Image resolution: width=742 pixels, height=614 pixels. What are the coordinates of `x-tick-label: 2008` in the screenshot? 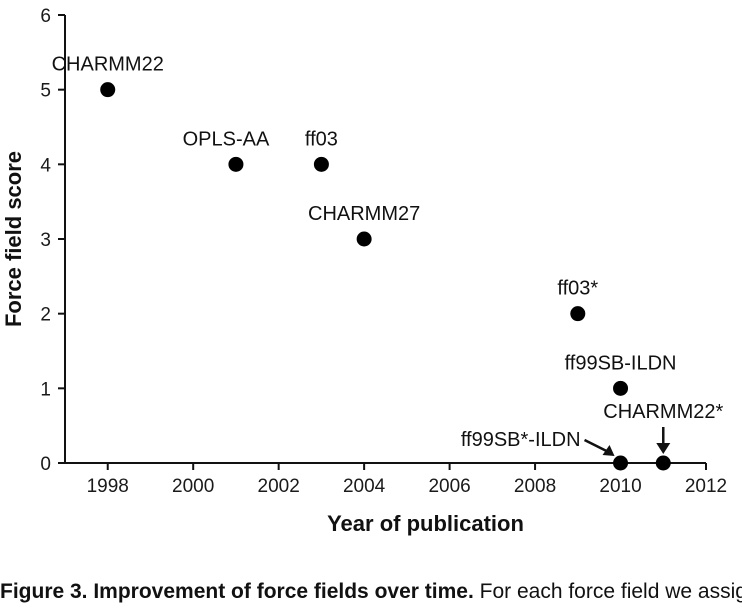 It's located at (535, 486).